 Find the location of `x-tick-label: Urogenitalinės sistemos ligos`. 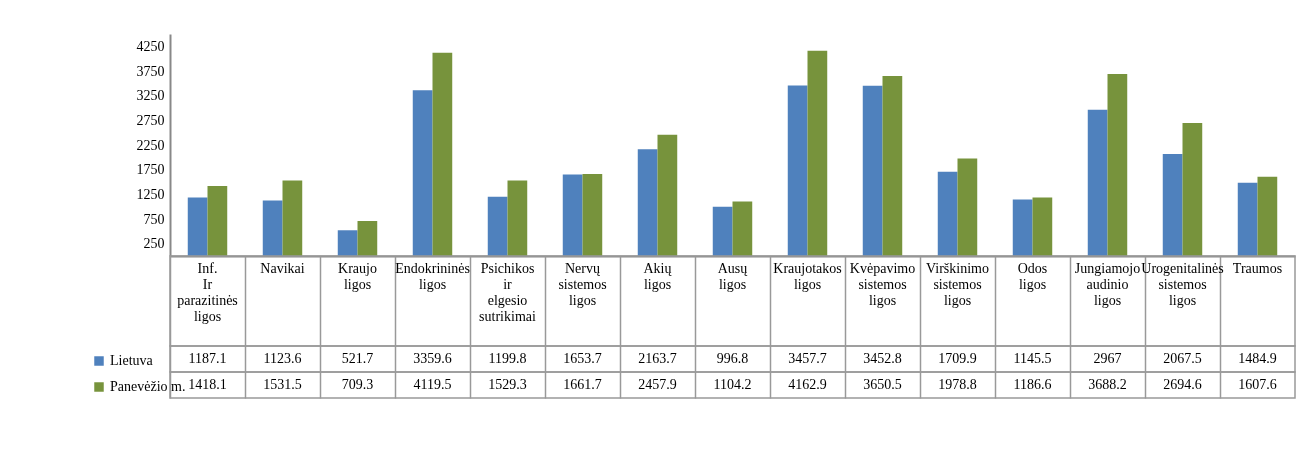

x-tick-label: Urogenitalinės sistemos ligos is located at coordinates (1182, 284).